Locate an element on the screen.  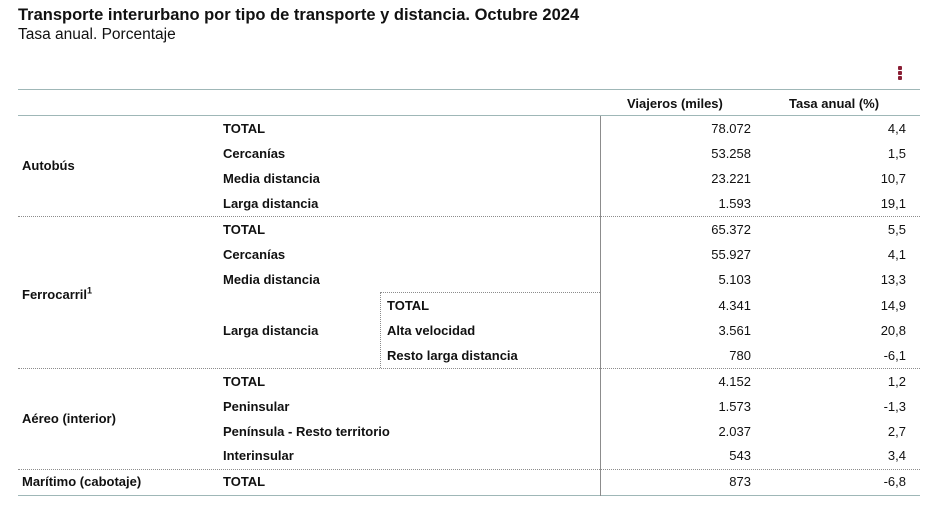
header-viajeros: Viajeros (miles) is located at coordinates (675, 103).